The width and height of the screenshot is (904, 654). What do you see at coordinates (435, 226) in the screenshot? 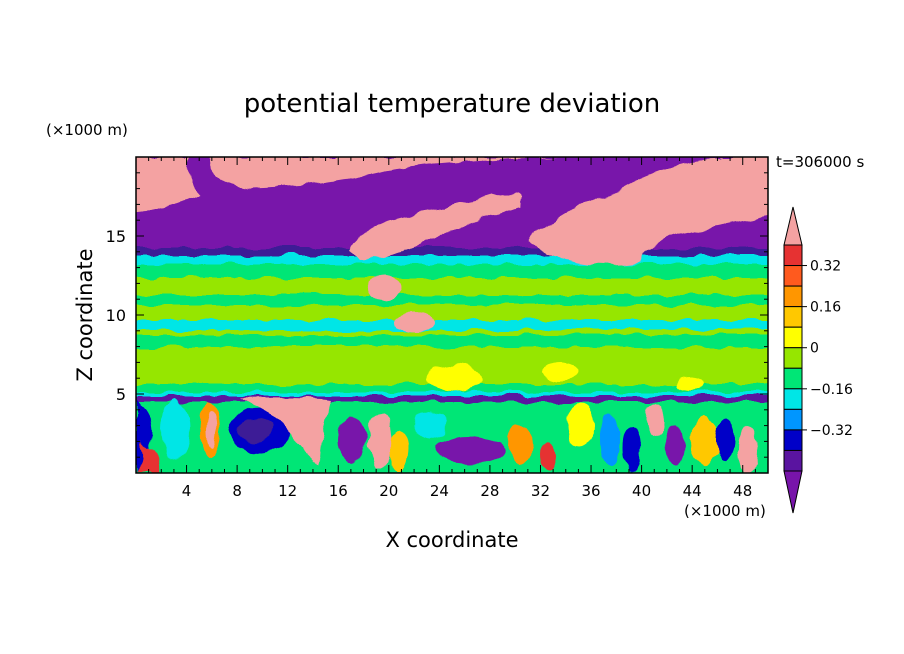
I see `pink-cloud-center` at bounding box center [435, 226].